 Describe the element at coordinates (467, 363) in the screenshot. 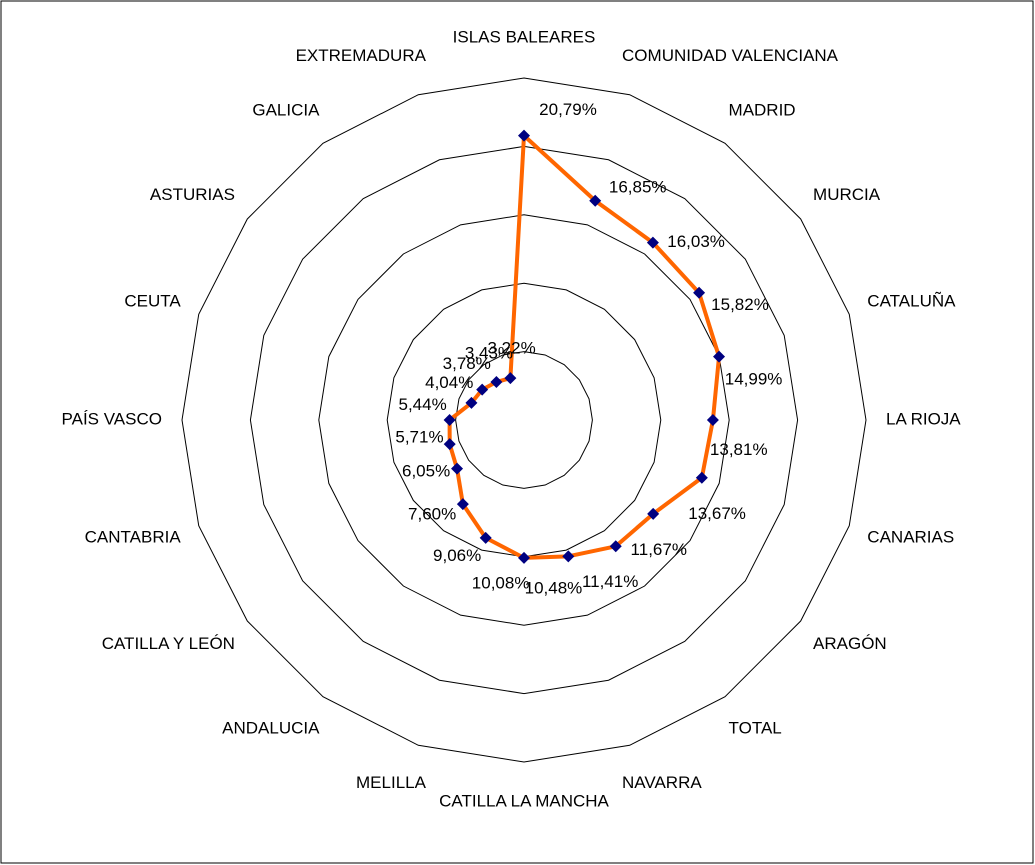

I see `value-label: 3,78%` at that location.